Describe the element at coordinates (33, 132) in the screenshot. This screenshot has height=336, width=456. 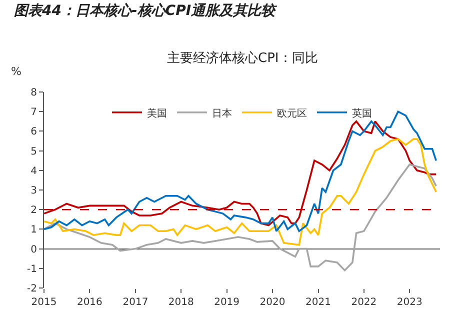
I see `y-tick-label: 6` at that location.